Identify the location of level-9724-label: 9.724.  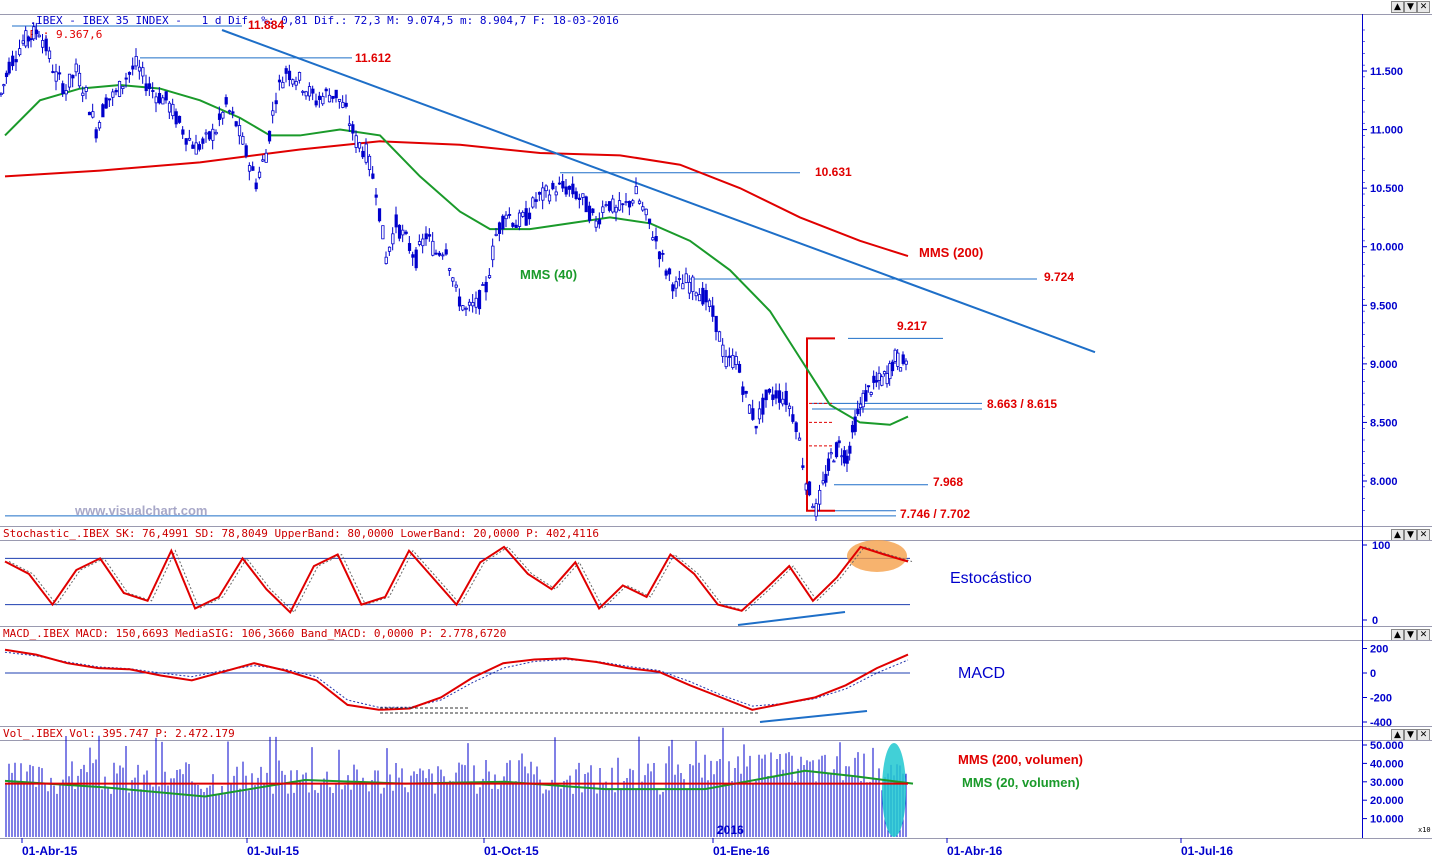
(1059, 277).